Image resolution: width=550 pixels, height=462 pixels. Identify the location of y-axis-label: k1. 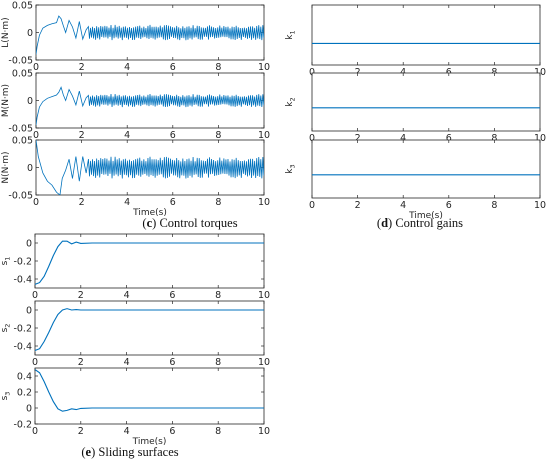
(291, 34).